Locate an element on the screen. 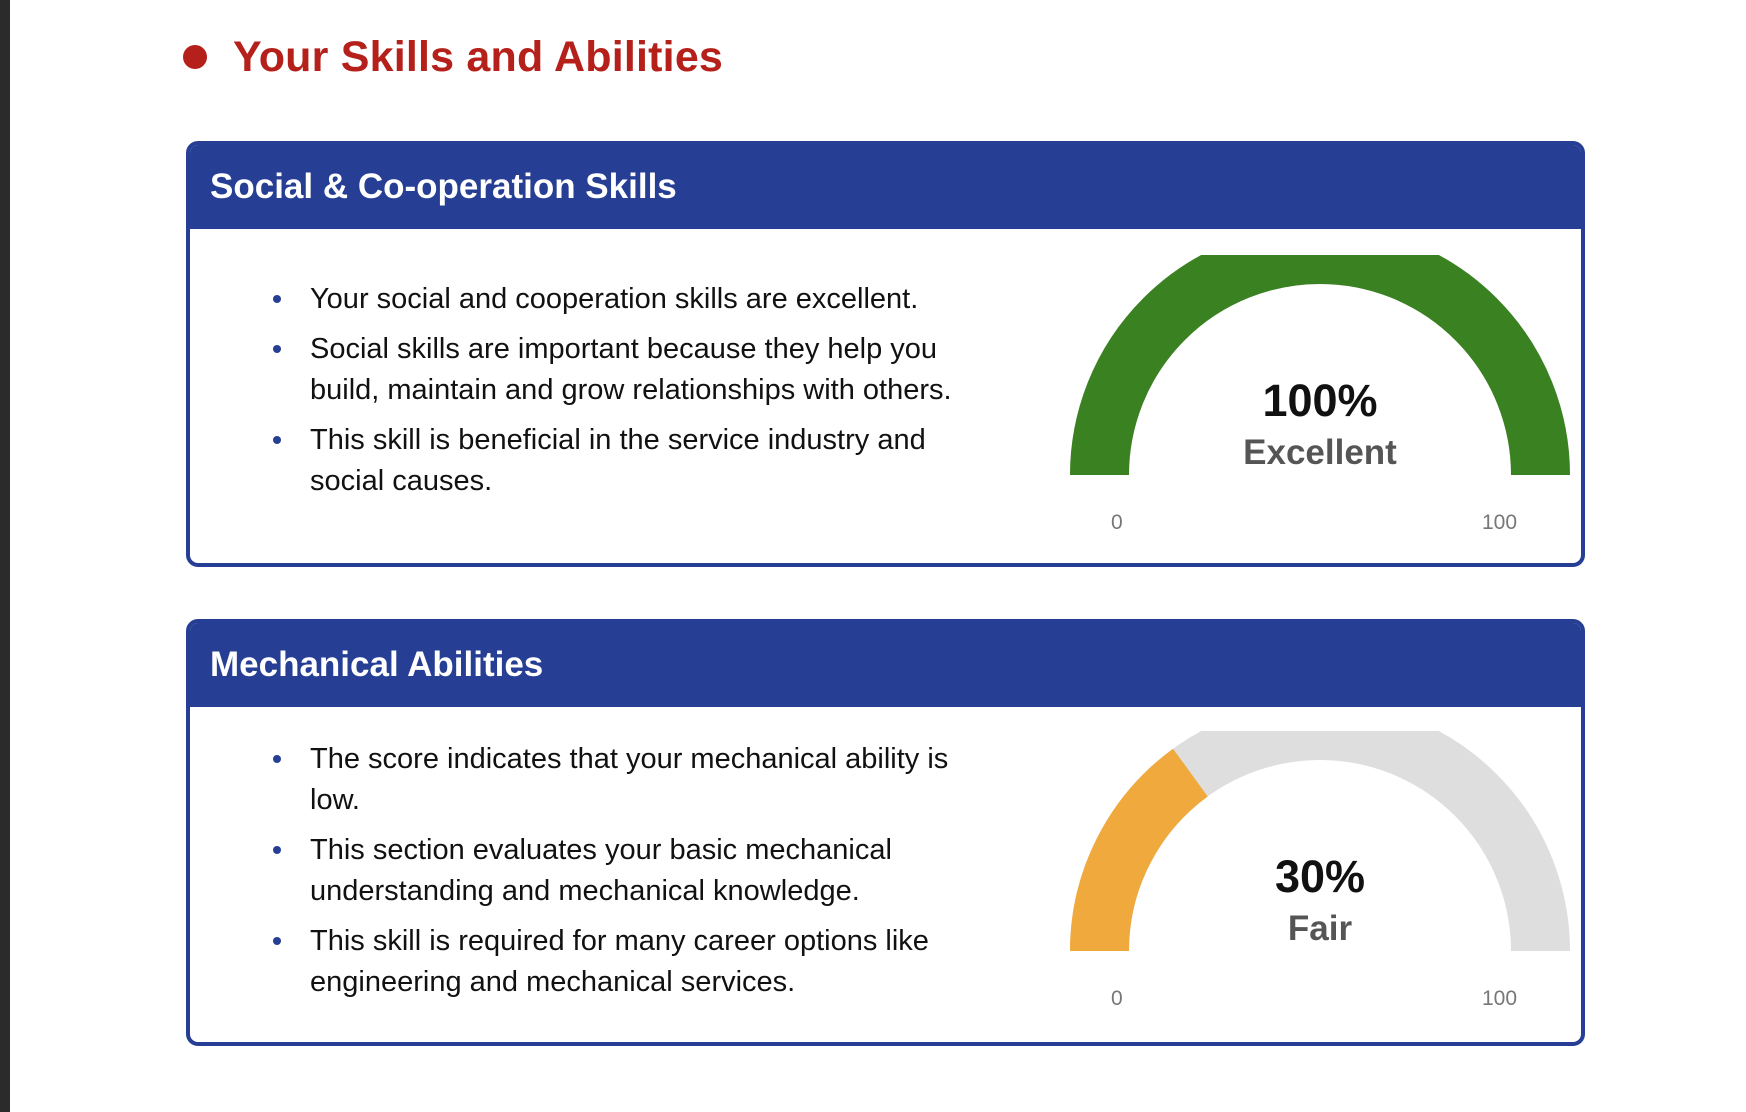 The height and width of the screenshot is (1112, 1746). window-left-edge is located at coordinates (5, 556).